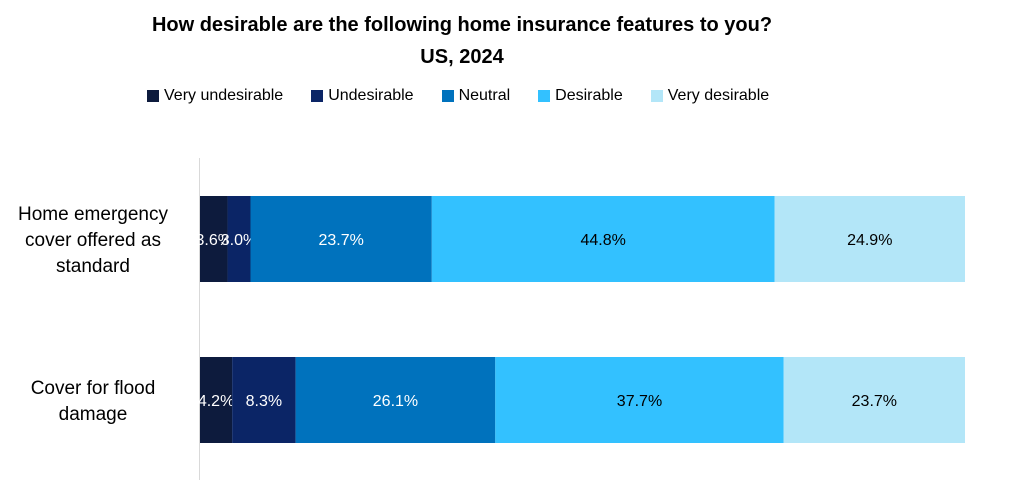  What do you see at coordinates (93, 388) in the screenshot?
I see `category-label: Cover for flood` at bounding box center [93, 388].